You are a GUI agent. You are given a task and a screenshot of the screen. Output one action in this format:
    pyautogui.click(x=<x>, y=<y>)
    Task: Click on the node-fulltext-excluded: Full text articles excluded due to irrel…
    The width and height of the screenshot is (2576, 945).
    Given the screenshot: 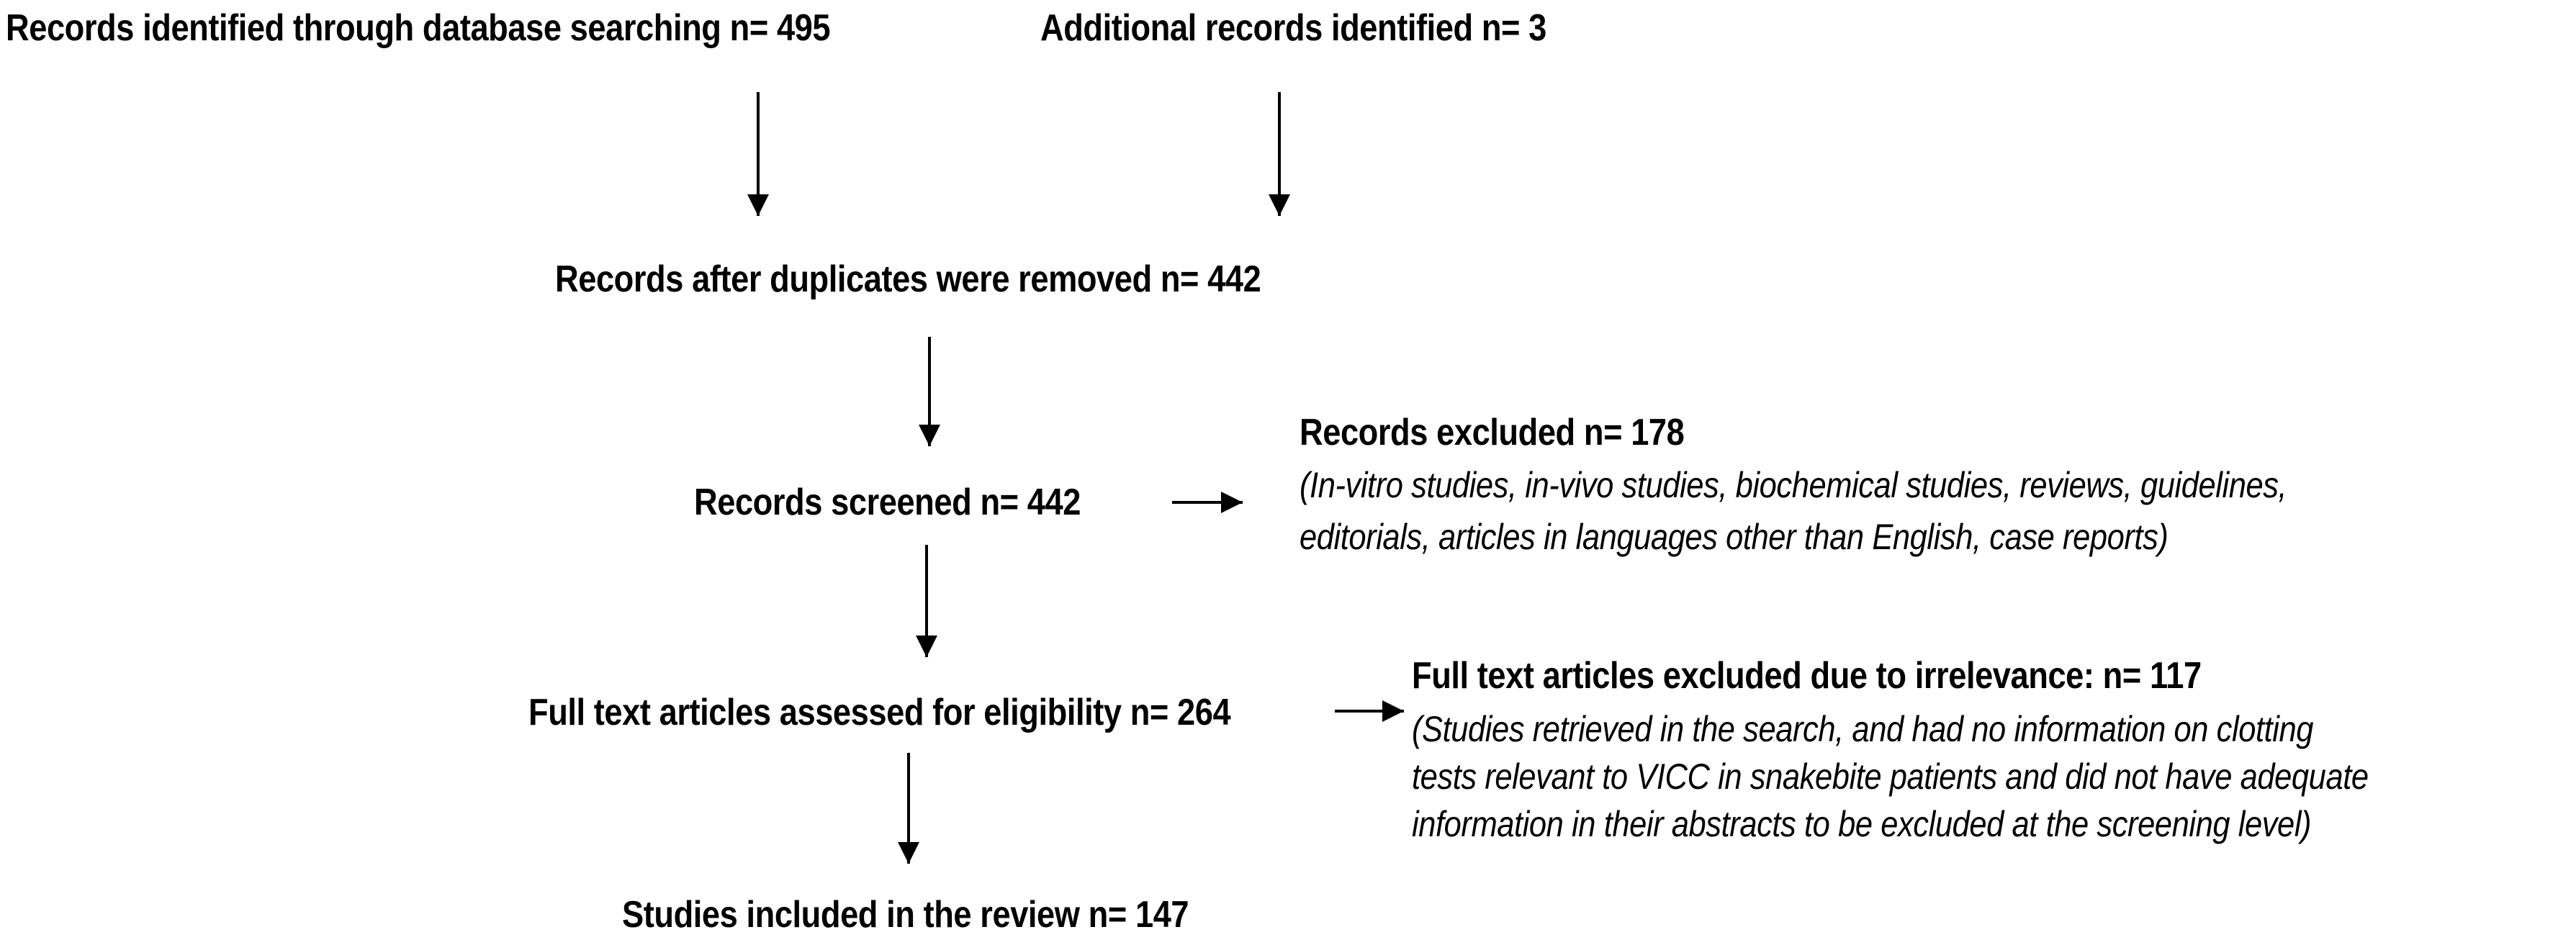 What is the action you would take?
    pyautogui.click(x=1891, y=751)
    